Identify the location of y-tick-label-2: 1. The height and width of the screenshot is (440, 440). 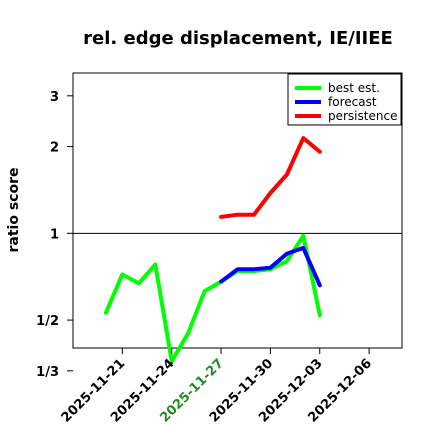
(54, 234).